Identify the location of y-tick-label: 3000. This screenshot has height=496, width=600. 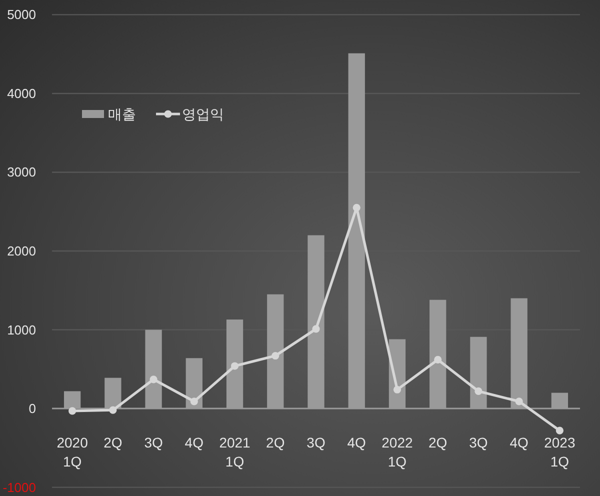
(21, 172).